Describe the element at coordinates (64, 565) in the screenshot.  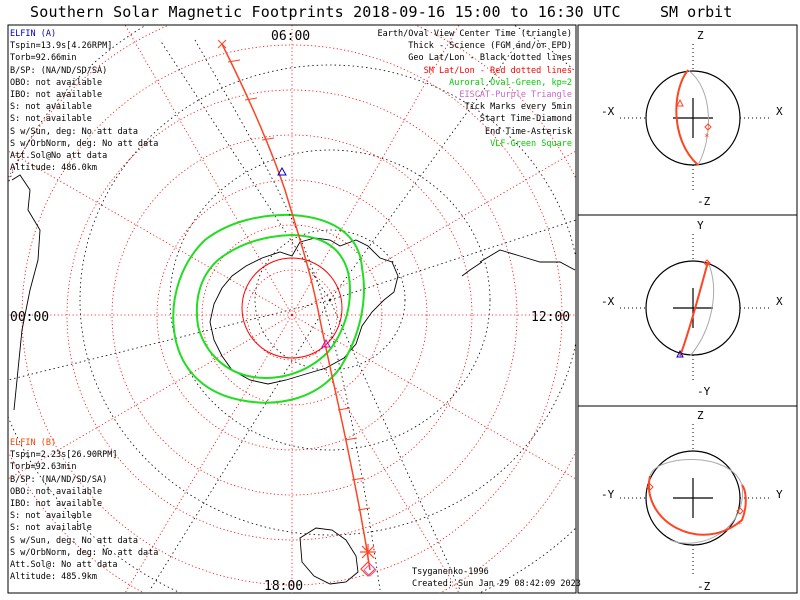
I see `elfin-b-line: Att.Sol@: No att data` at that location.